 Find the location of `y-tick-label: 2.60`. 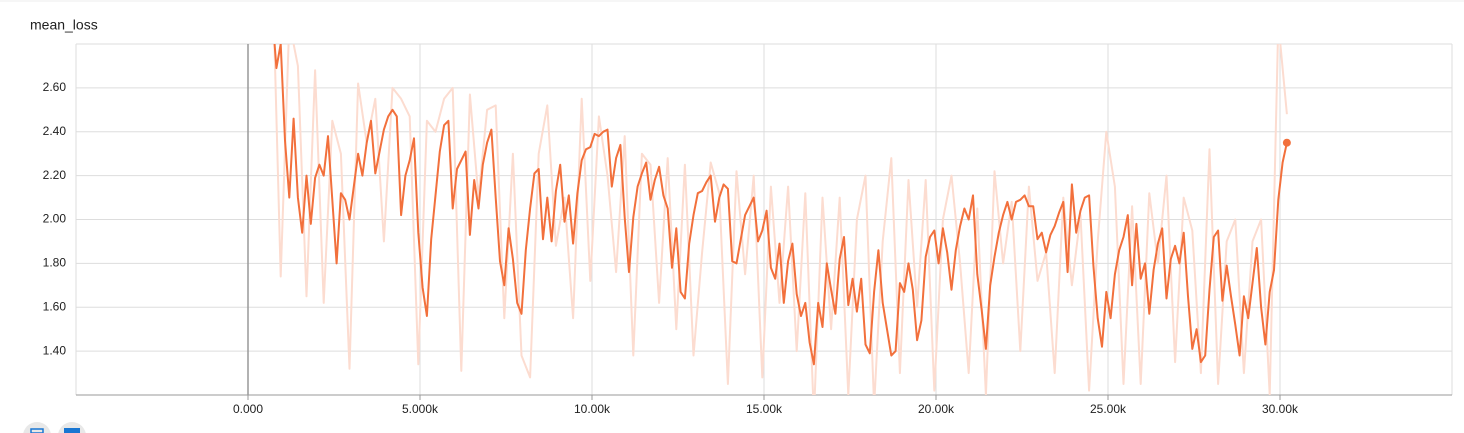

y-tick-label: 2.60 is located at coordinates (55, 87).